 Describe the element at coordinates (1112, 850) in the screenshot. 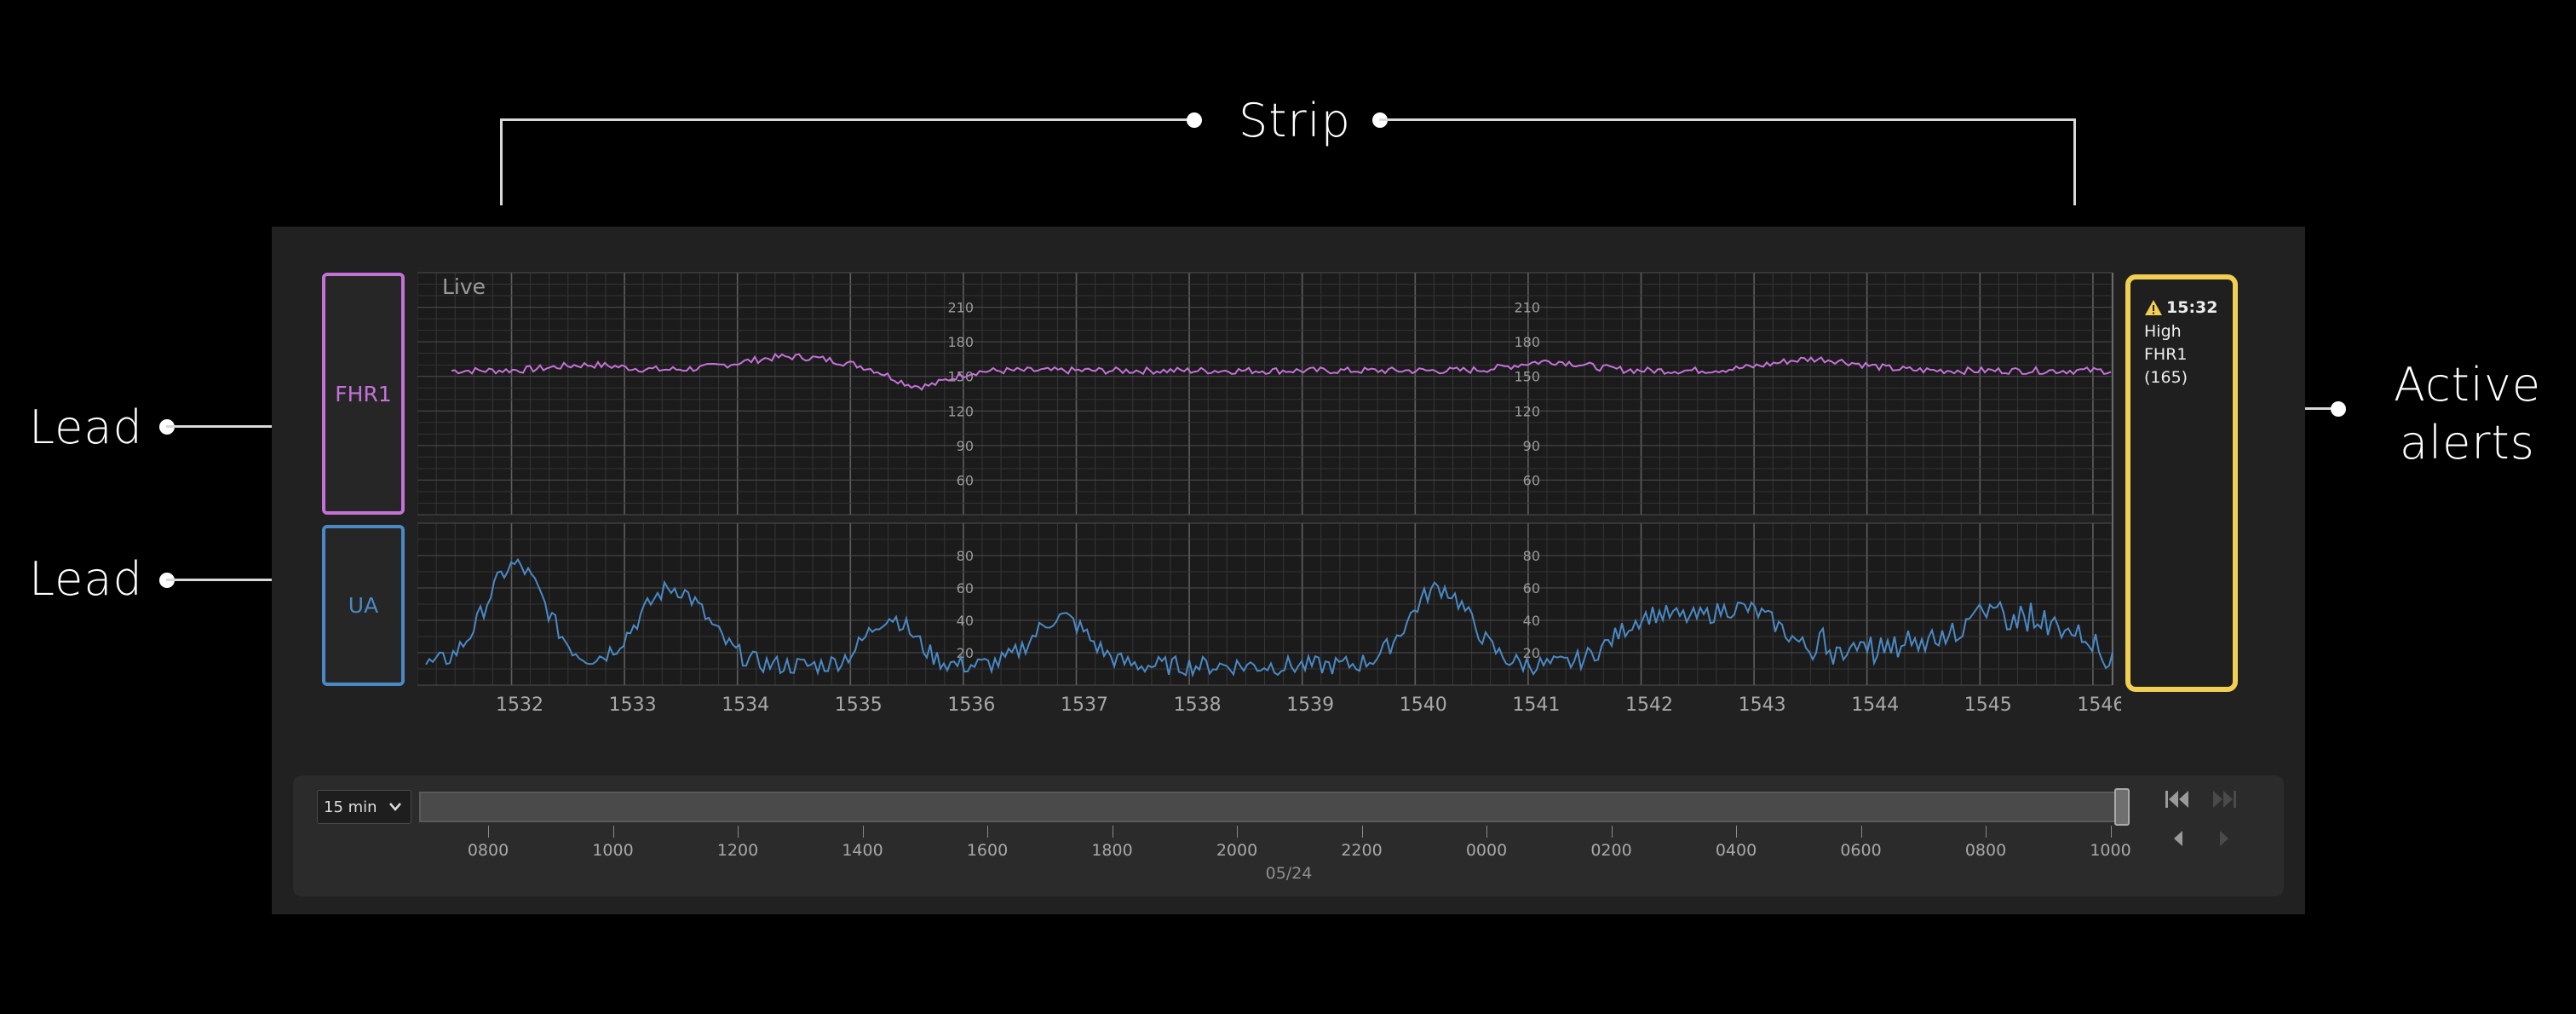

I see `timeline-tick-label: 1800` at that location.